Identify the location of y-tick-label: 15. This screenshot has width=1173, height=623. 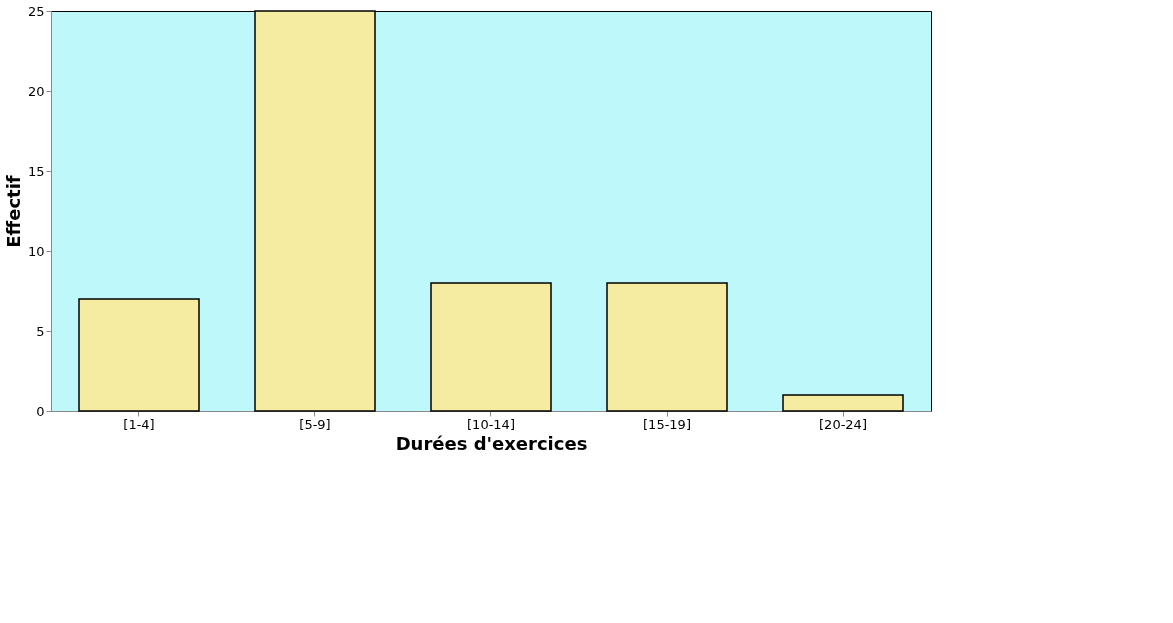
(36, 171).